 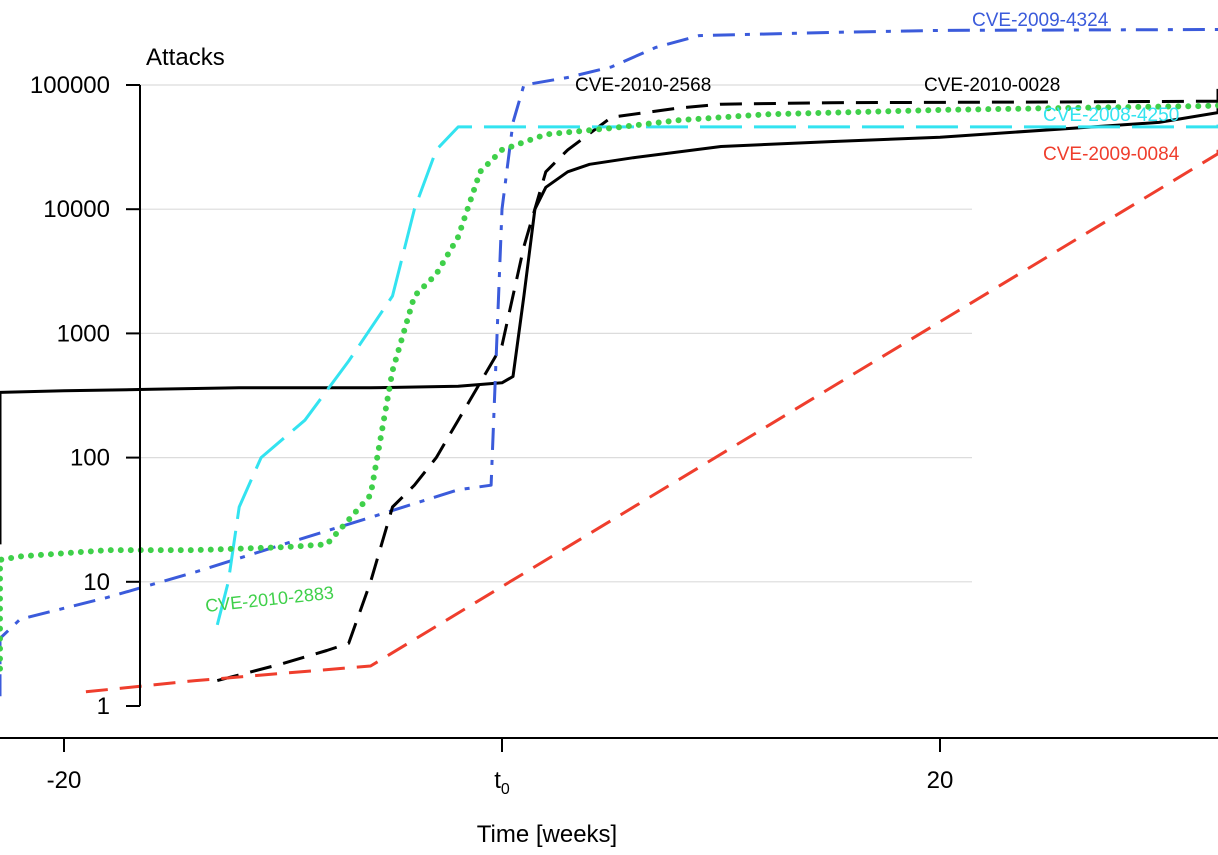 I want to click on x-axis-label: Time [weeks], so click(x=547, y=834).